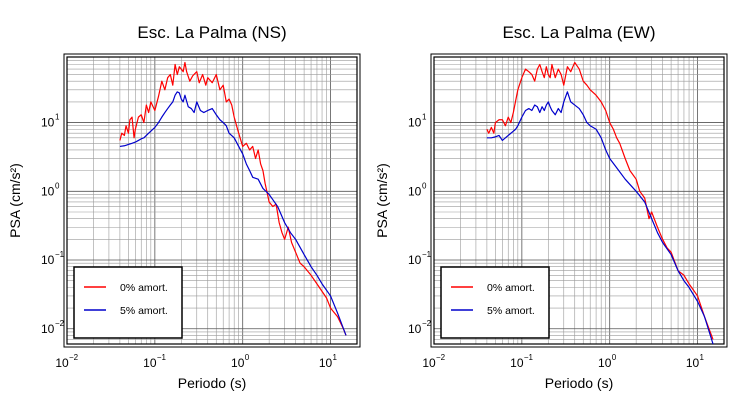 This screenshot has width=730, height=400. Describe the element at coordinates (578, 32) in the screenshot. I see `chart-title: Esc. La Palma (EW)` at that location.